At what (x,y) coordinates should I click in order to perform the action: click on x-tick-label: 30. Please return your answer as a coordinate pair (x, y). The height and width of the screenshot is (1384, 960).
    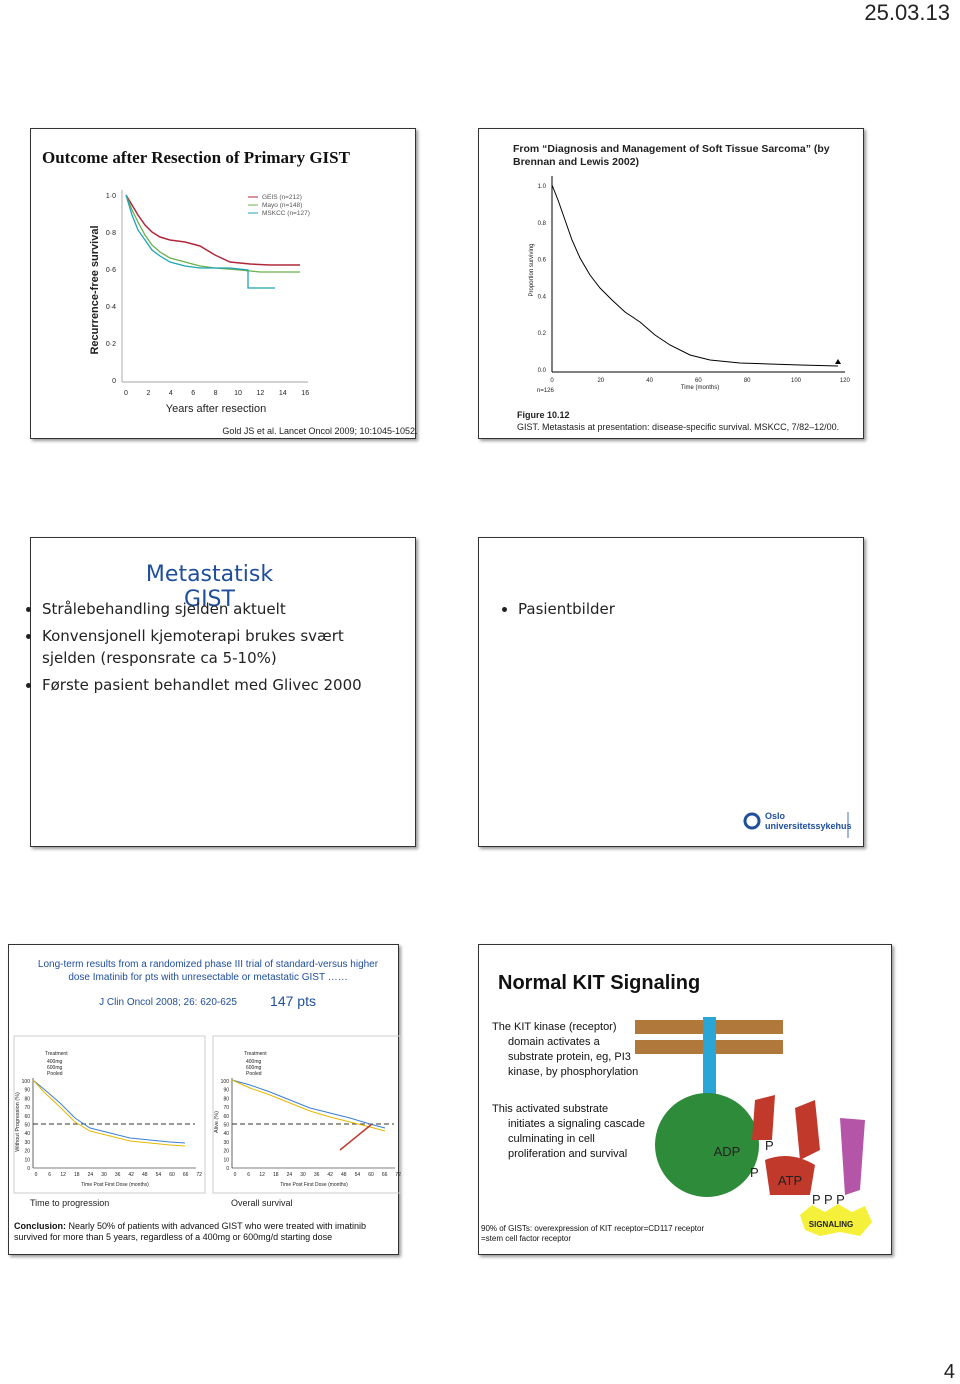
    Looking at the image, I should click on (104, 1175).